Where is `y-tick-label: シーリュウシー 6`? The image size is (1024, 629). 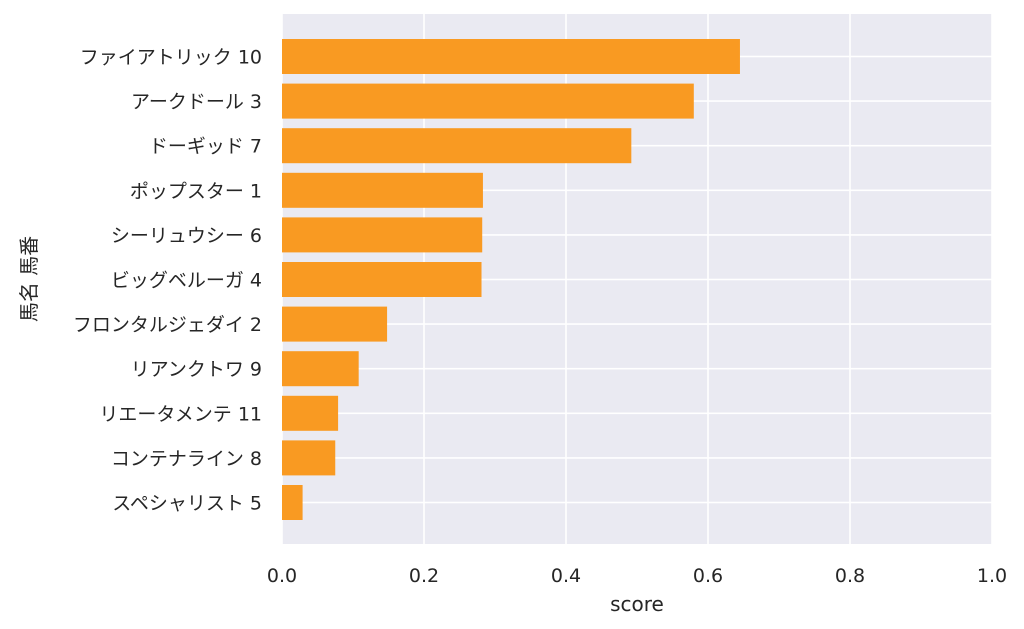 y-tick-label: シーリュウシー 6 is located at coordinates (186, 236).